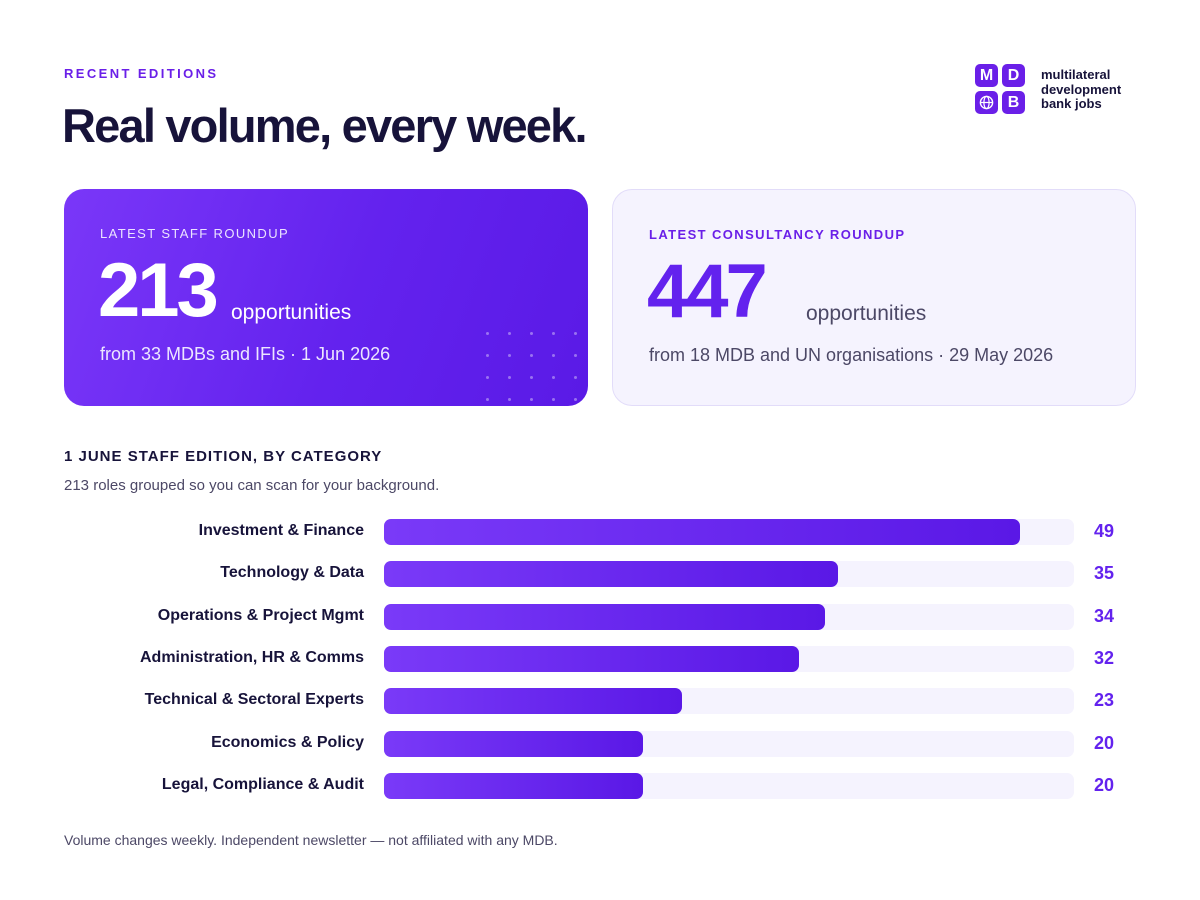 The width and height of the screenshot is (1200, 900). I want to click on bar-row: Investment & Finance 49, so click(604, 532).